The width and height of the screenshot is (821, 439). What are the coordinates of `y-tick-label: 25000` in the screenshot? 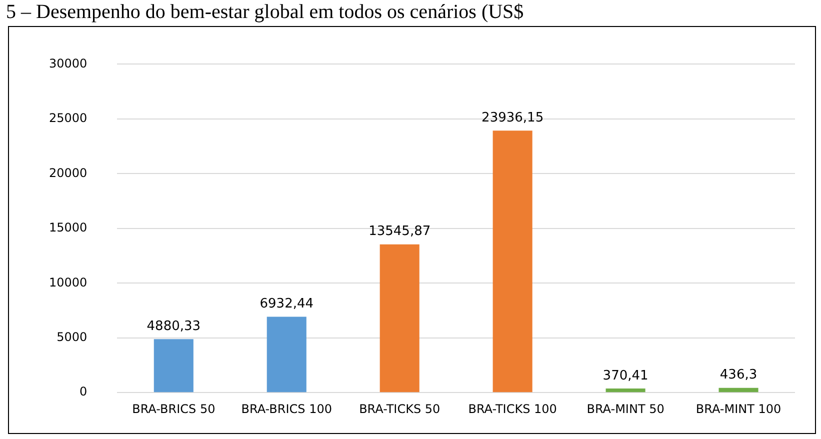 It's located at (68, 118).